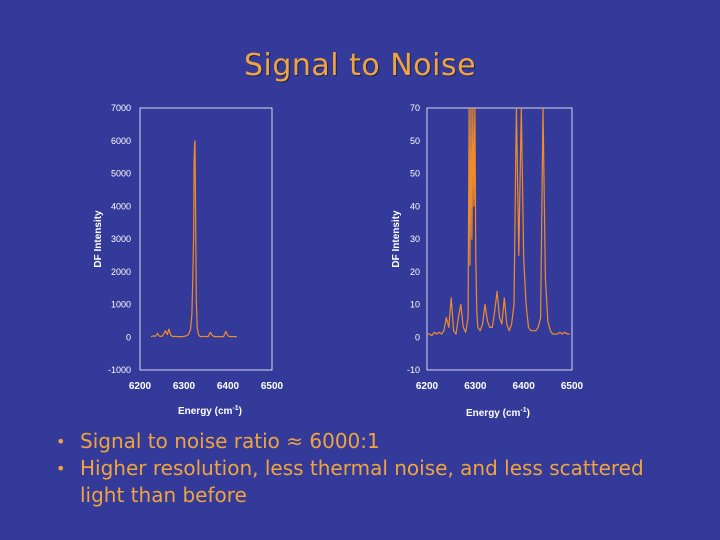  Describe the element at coordinates (121, 174) in the screenshot. I see `y-tick-label: 5000` at that location.